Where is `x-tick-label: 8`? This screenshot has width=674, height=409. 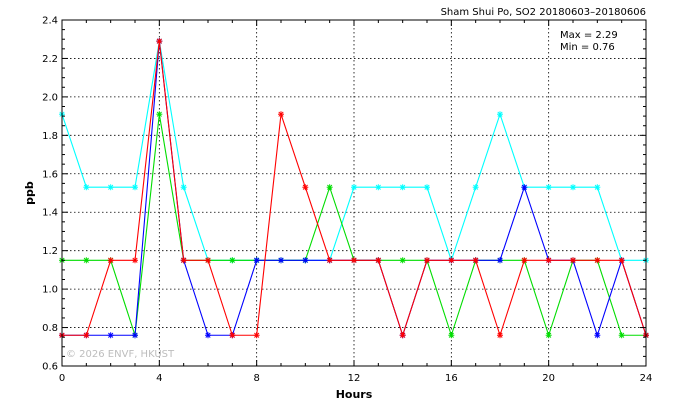 x-tick-label: 8 is located at coordinates (256, 378).